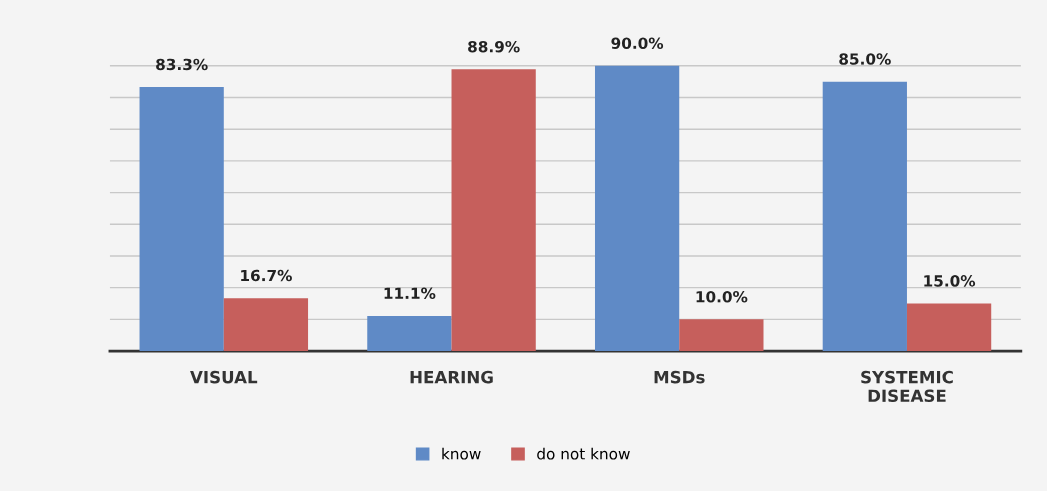 This screenshot has height=491, width=1047. Describe the element at coordinates (410, 293) in the screenshot. I see `data-label: 11.1%` at that location.